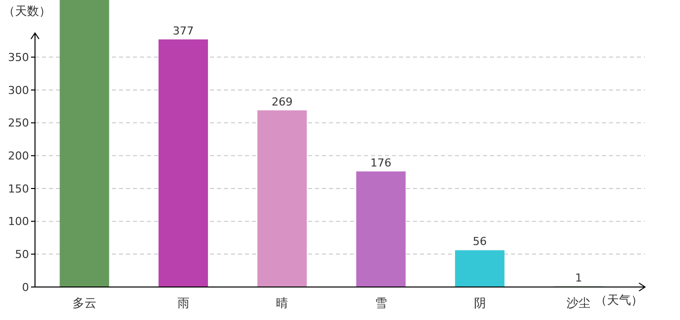 The height and width of the screenshot is (320, 680). Describe the element at coordinates (282, 101) in the screenshot. I see `data-label: 269` at that location.